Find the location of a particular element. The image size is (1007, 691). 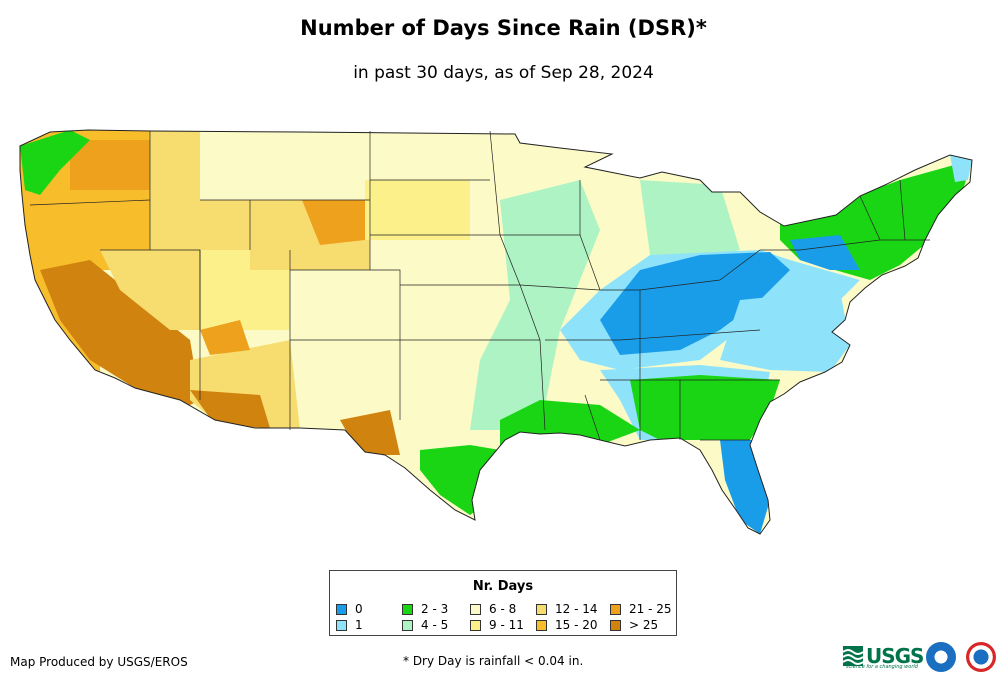

legend-item: 2 - 3 is located at coordinates (425, 609).